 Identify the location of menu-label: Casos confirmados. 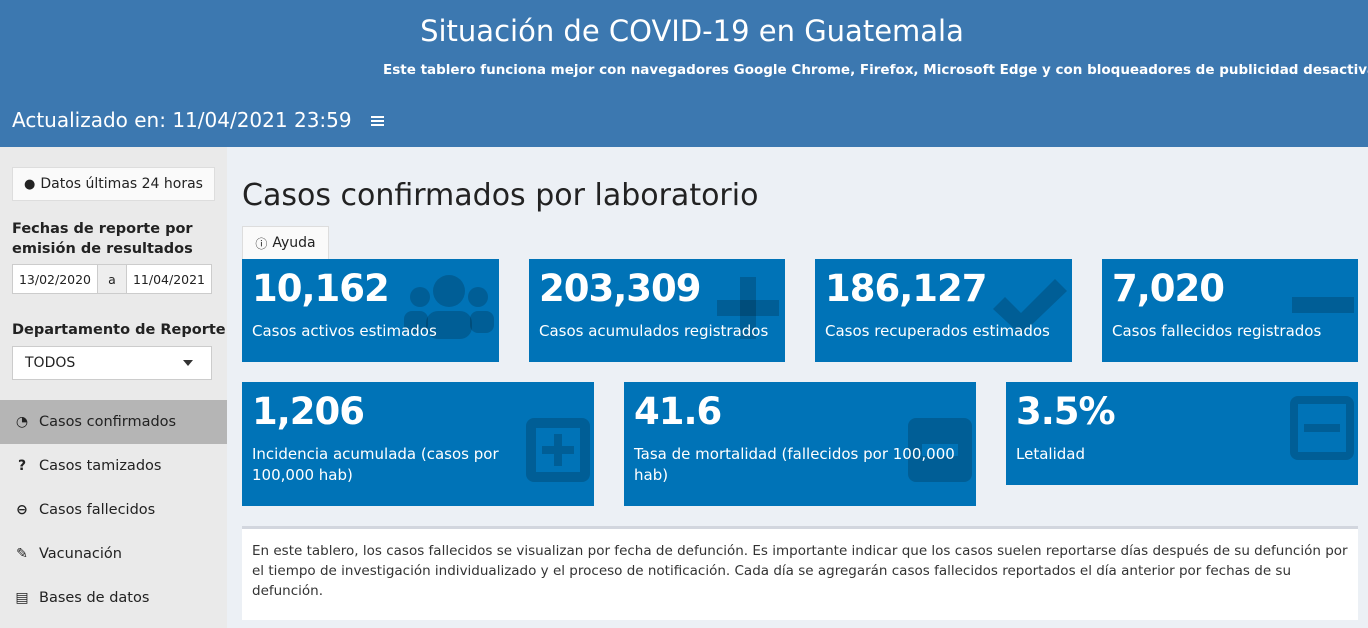
(108, 422).